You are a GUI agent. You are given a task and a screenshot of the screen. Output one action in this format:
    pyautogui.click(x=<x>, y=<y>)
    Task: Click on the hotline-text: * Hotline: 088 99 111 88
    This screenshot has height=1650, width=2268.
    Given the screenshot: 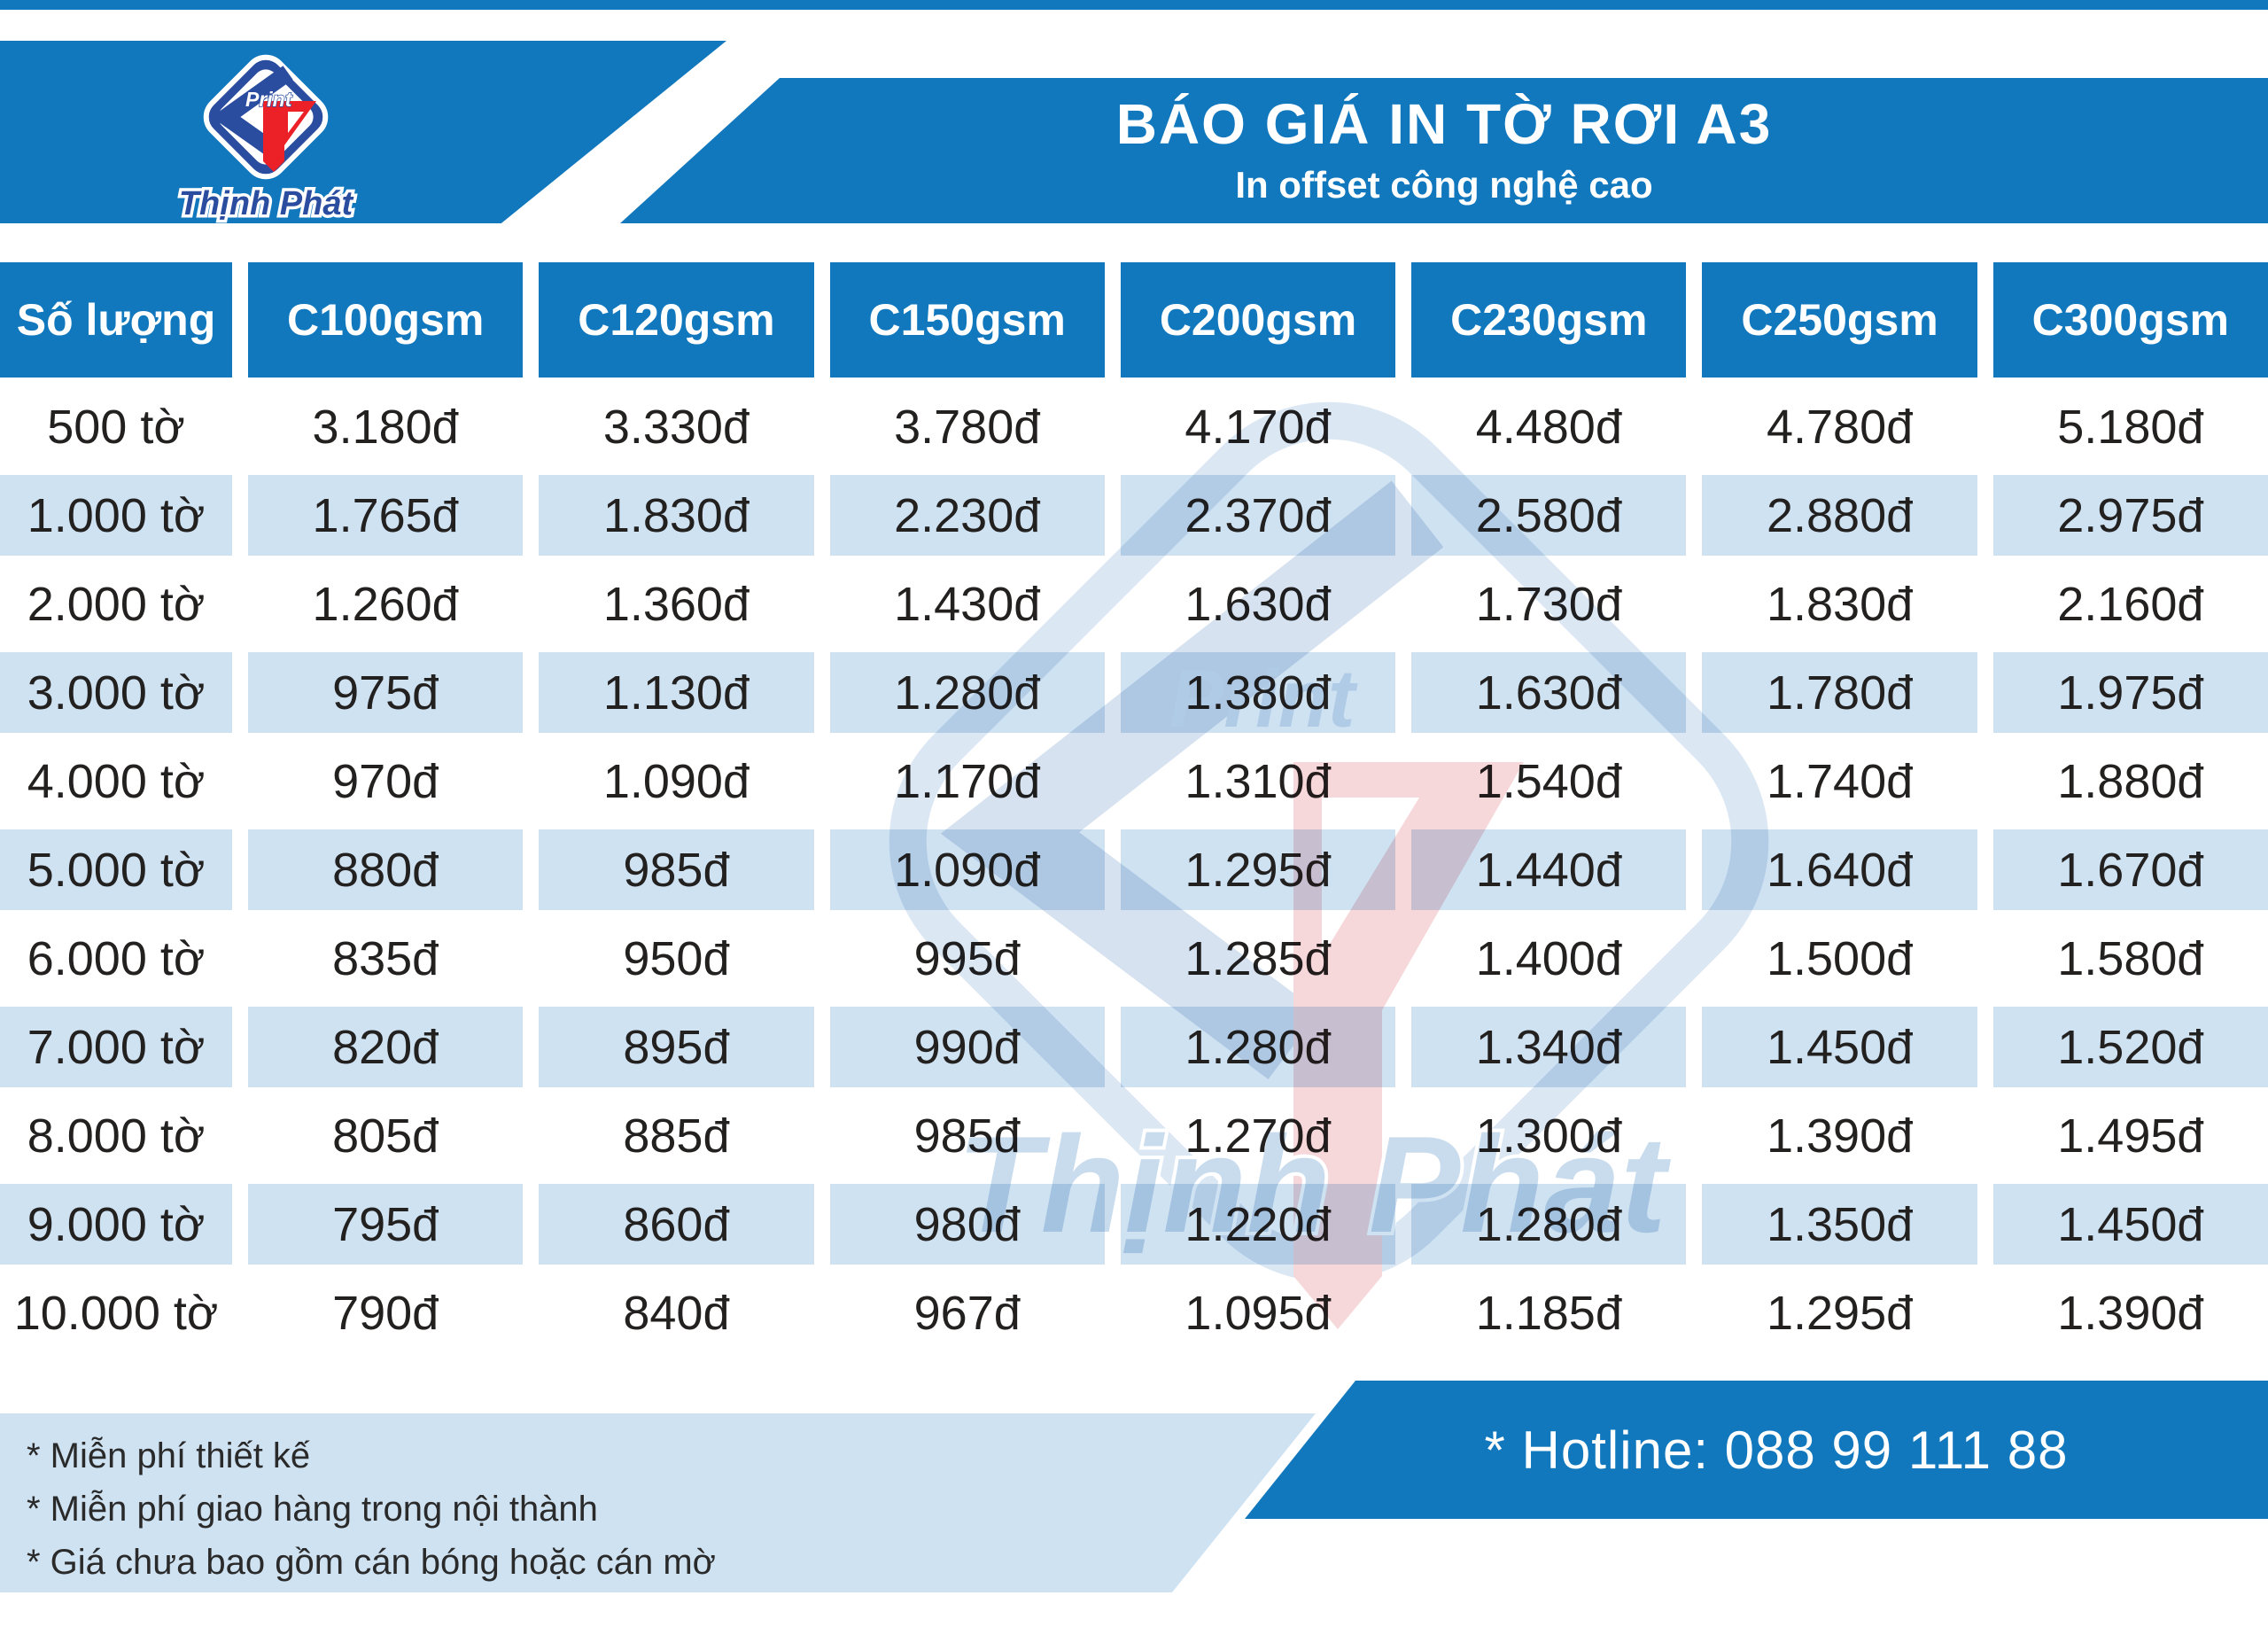 What is the action you would take?
    pyautogui.click(x=1776, y=1450)
    